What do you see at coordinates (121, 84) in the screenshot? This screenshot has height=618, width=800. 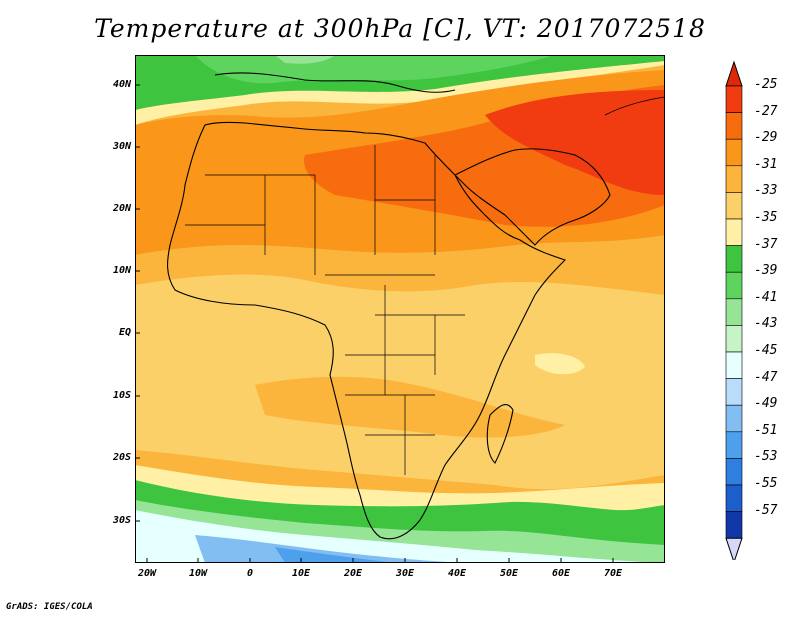 I see `lat-label-40n: 40N` at bounding box center [121, 84].